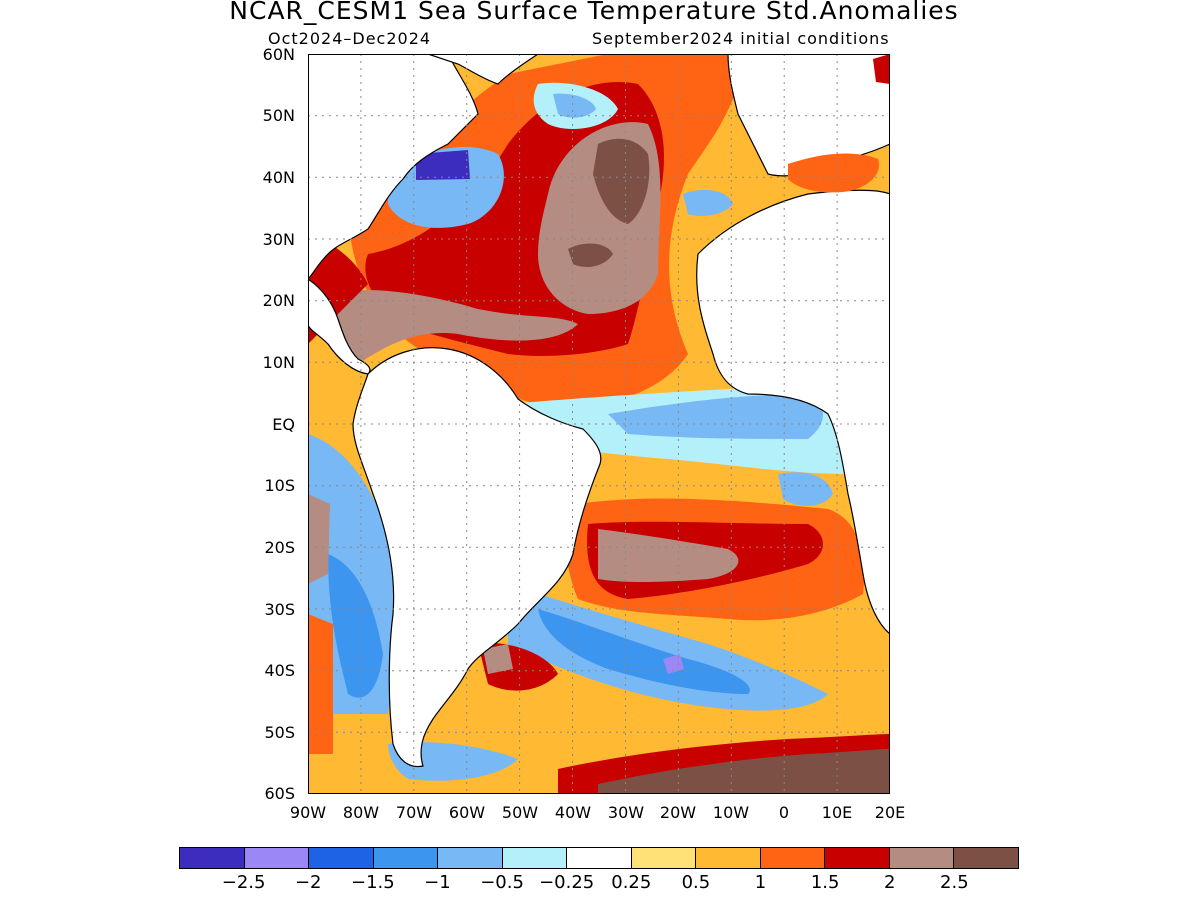  Describe the element at coordinates (437, 882) in the screenshot. I see `colorbar-label: −1` at that location.